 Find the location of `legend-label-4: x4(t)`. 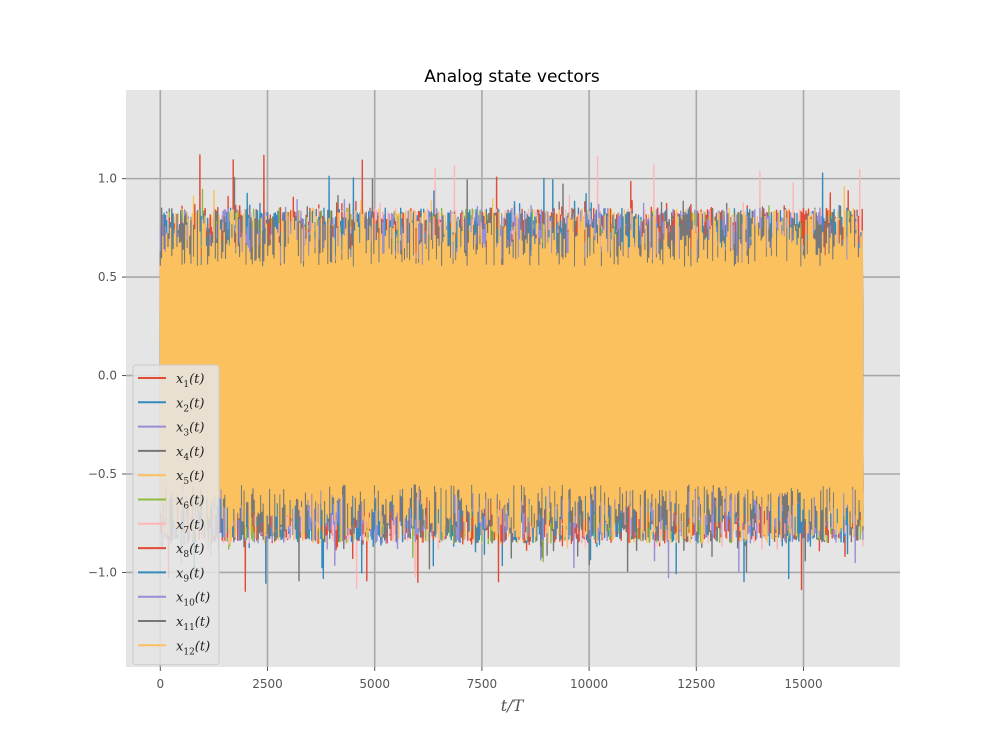

legend-label-4: x4(t) is located at coordinates (190, 454).